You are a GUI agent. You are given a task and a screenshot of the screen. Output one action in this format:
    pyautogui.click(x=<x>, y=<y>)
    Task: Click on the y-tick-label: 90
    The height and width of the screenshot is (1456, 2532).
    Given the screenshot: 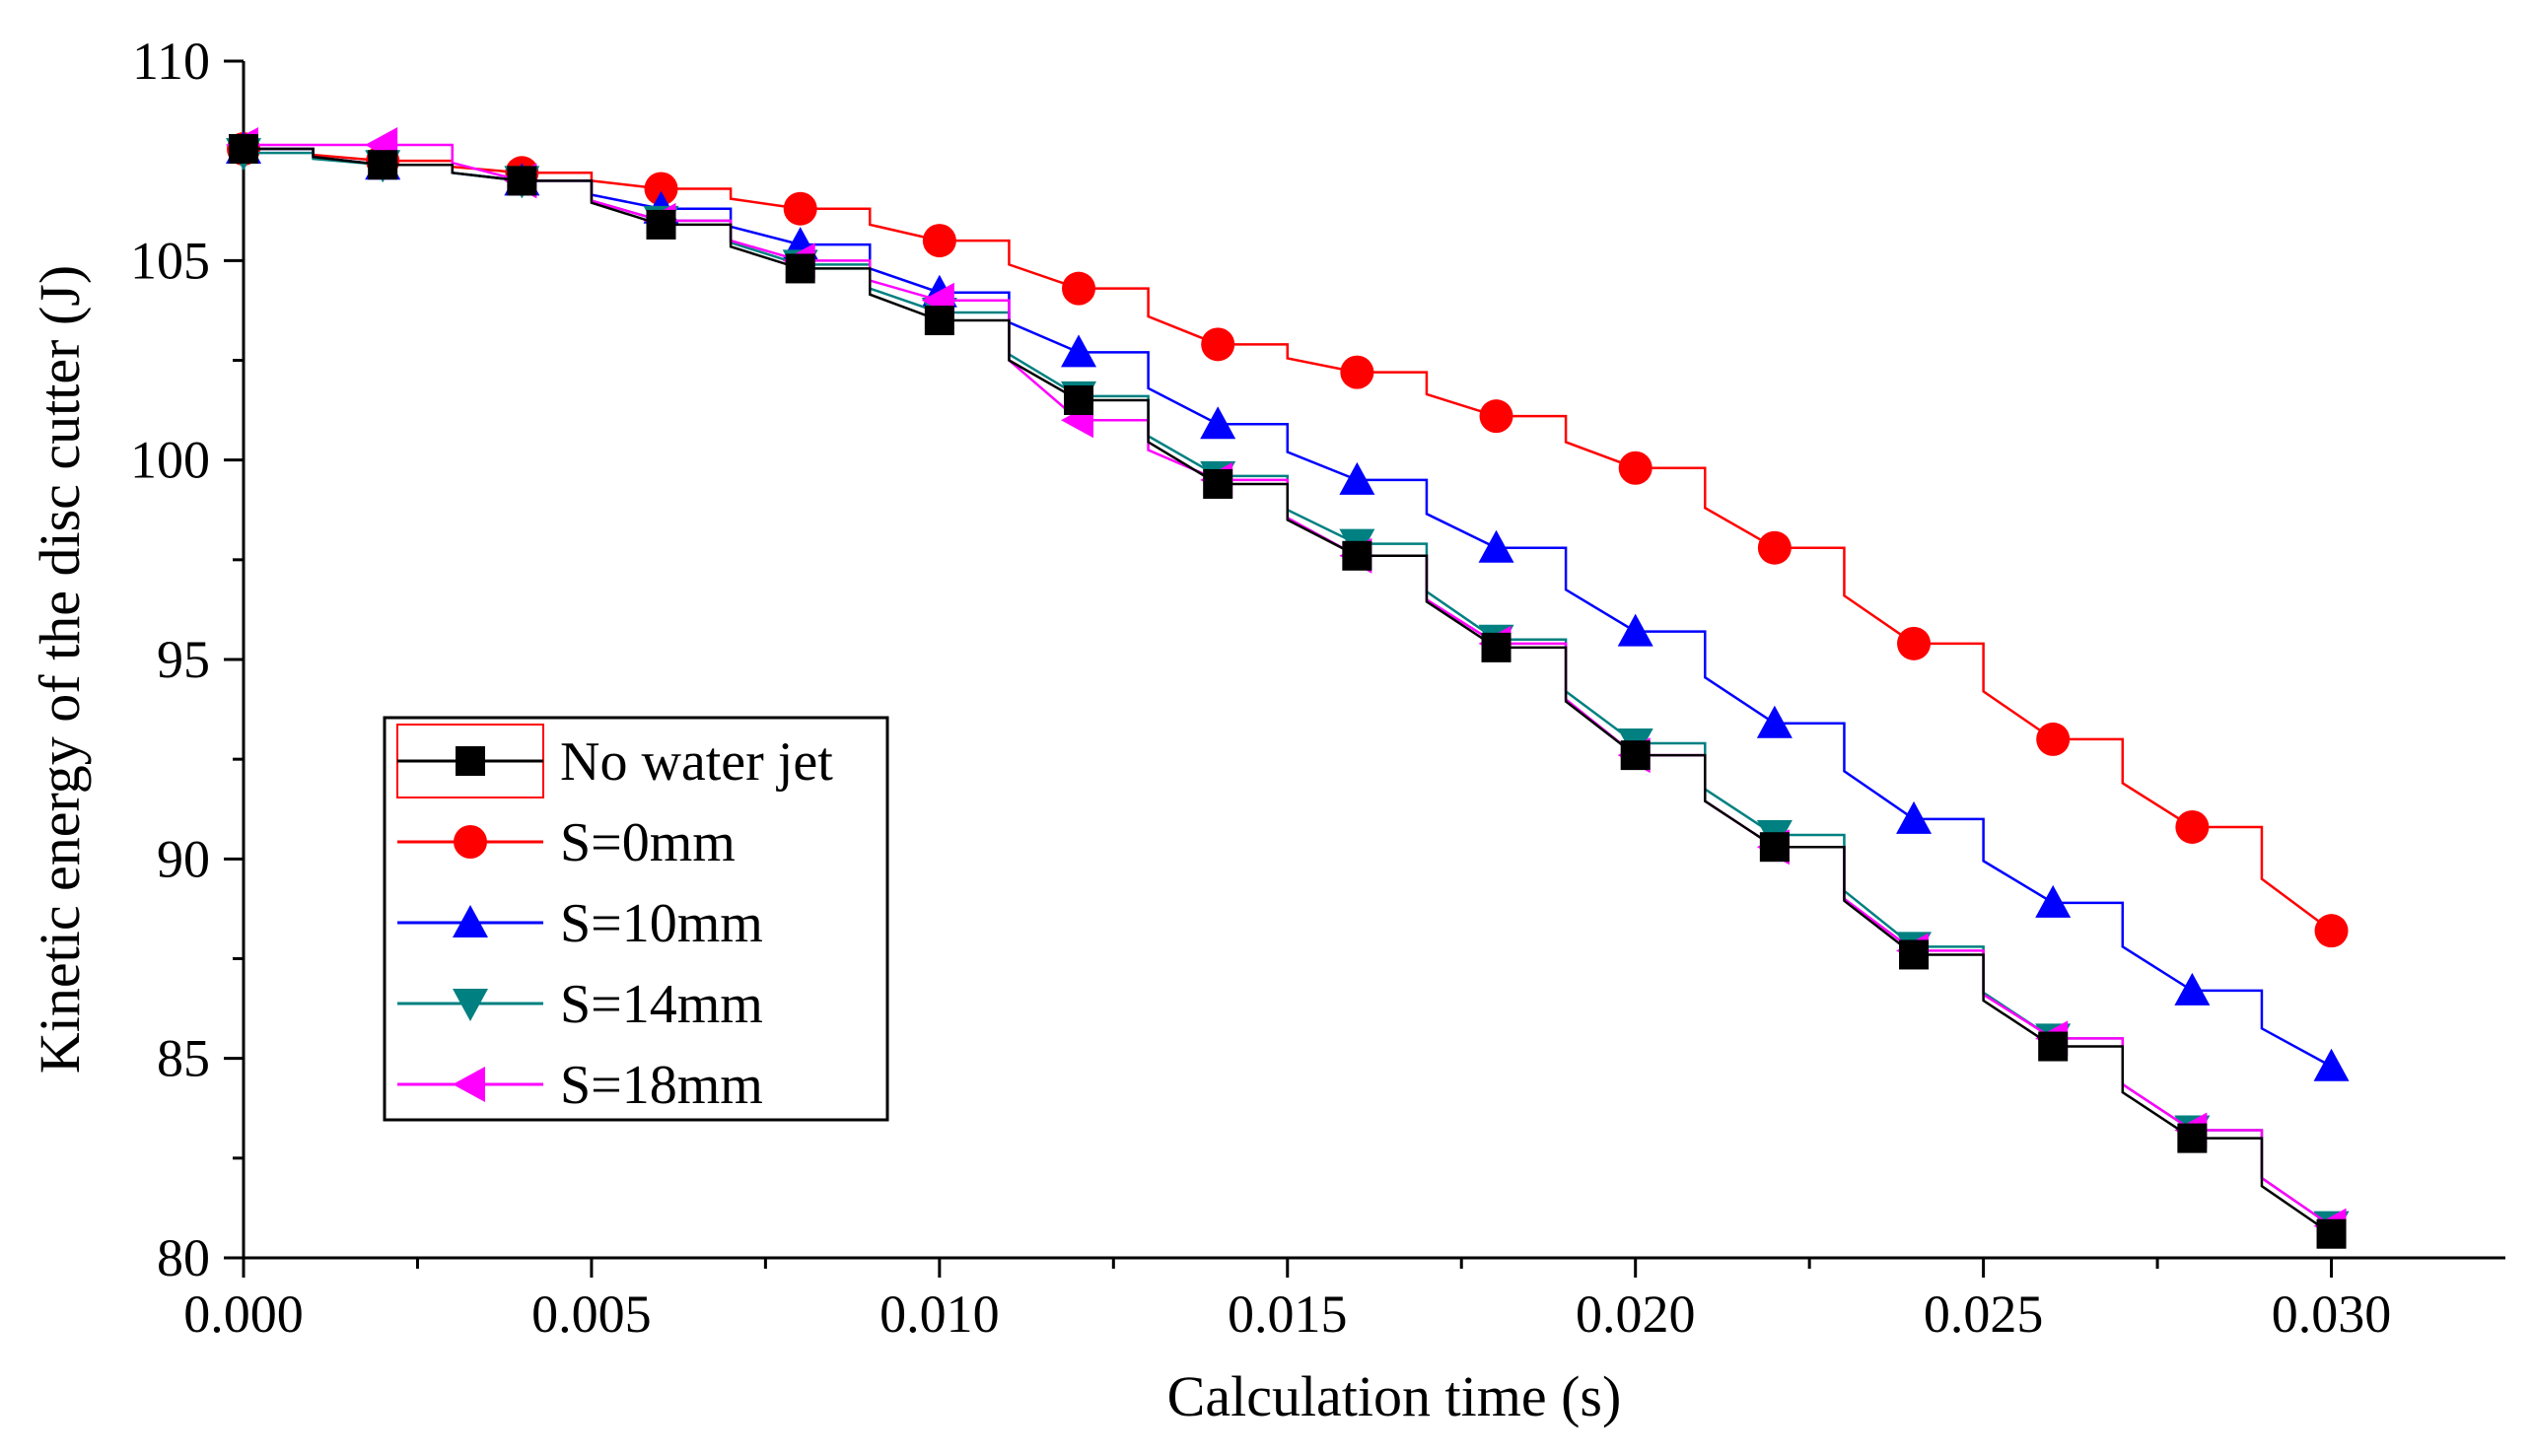 What is the action you would take?
    pyautogui.click(x=184, y=858)
    